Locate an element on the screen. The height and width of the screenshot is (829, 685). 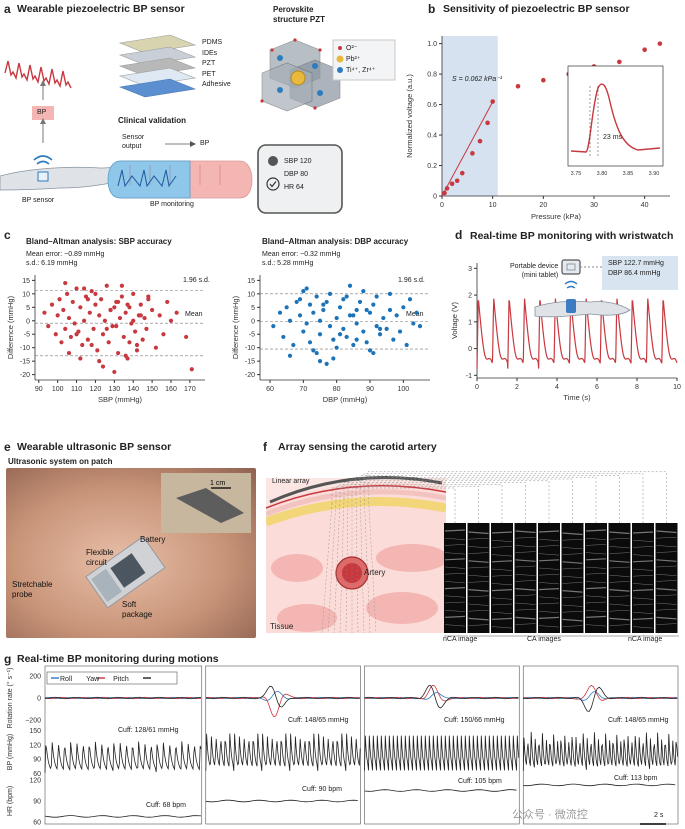
bp-line is located at coordinates (123, 757).